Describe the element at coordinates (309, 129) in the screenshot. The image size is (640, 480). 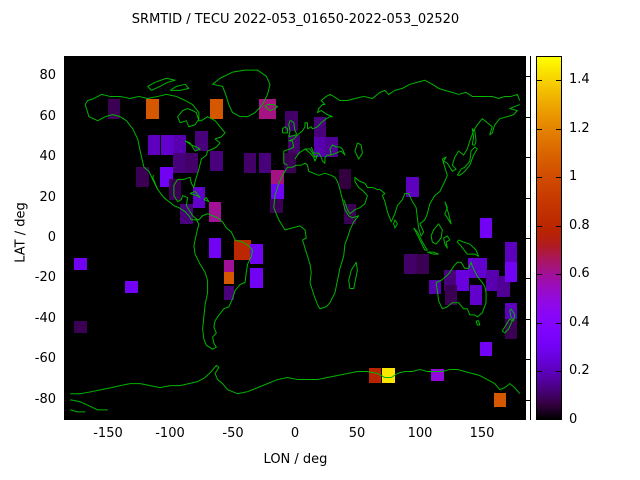
I see `coastline-europe-west` at that location.